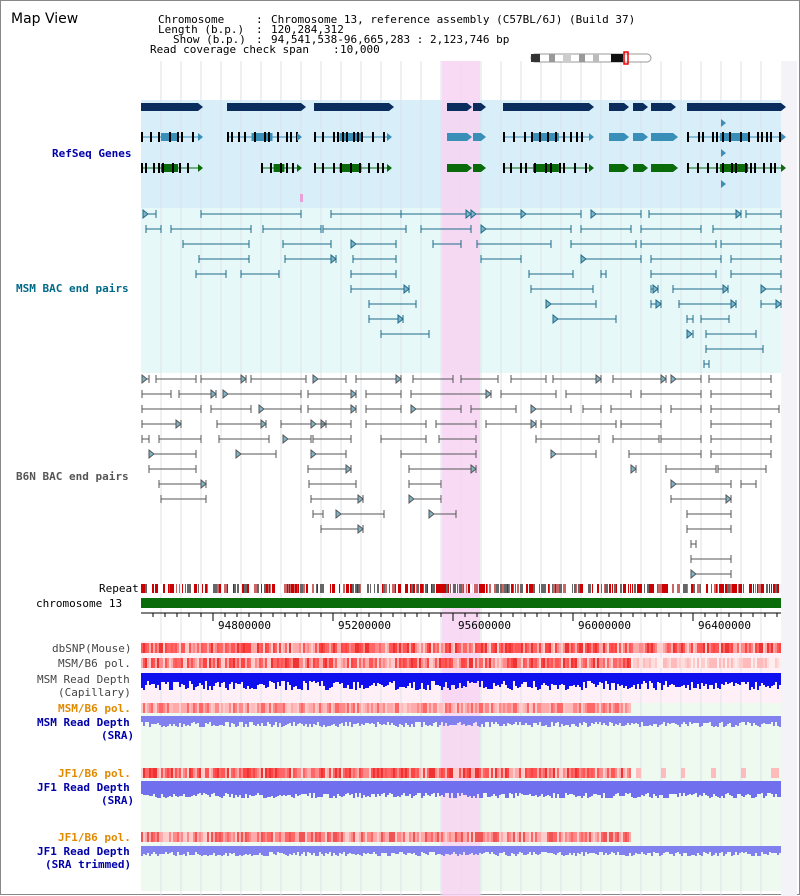 This screenshot has width=800, height=896. I want to click on ideogram-band, so click(567, 58).